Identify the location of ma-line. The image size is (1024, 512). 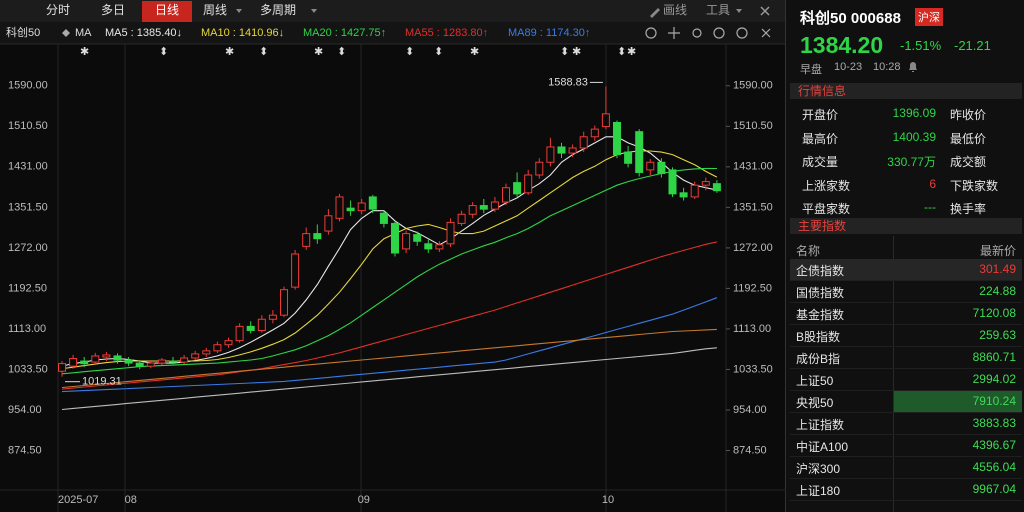
(389, 379).